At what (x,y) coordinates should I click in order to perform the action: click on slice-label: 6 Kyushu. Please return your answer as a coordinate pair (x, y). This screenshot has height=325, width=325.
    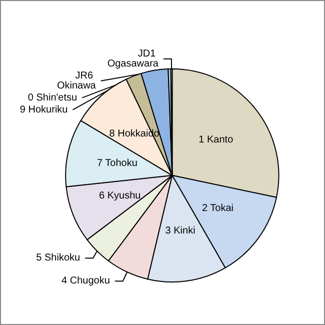
    Looking at the image, I should click on (119, 196).